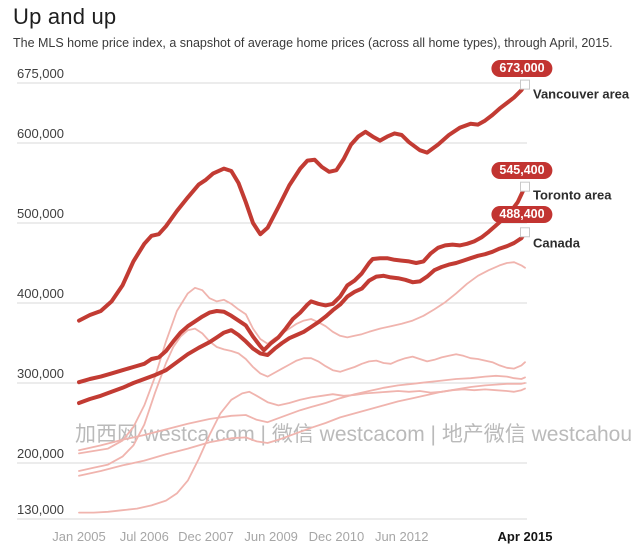  Describe the element at coordinates (40, 73) in the screenshot. I see `y-tick-label: 675,000` at that location.